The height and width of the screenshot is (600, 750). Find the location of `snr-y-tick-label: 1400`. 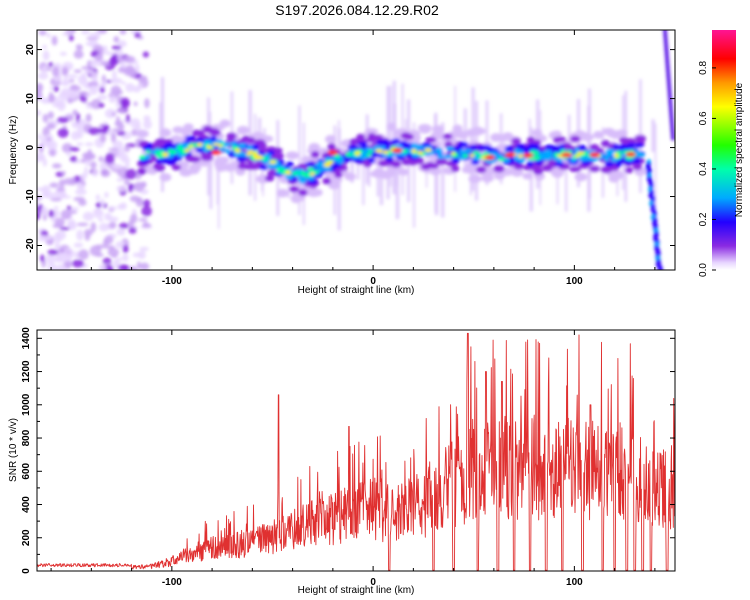

snr-y-tick-label: 1400 is located at coordinates (26, 338).